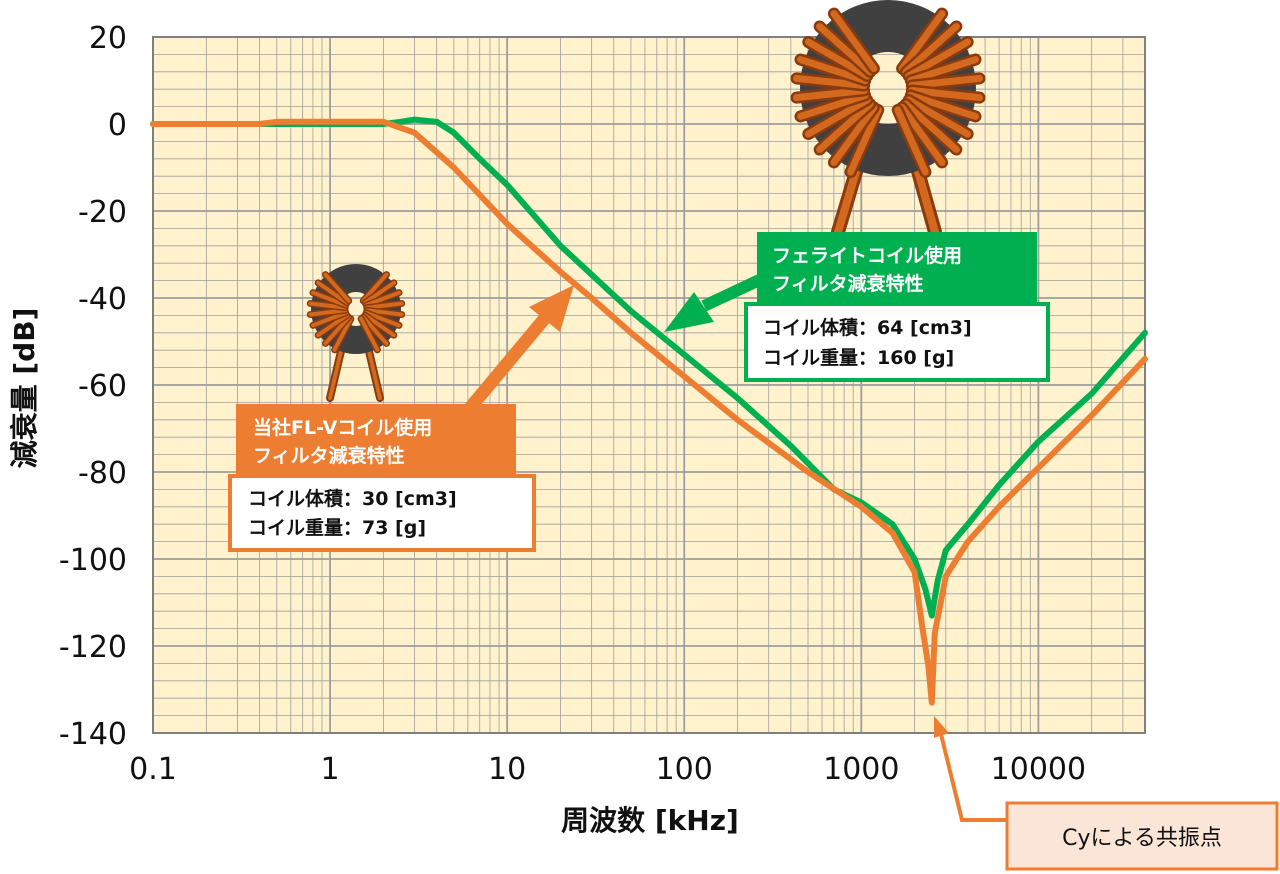  I want to click on flv-spec-line2: コイル重量：73 [g], so click(337, 528).